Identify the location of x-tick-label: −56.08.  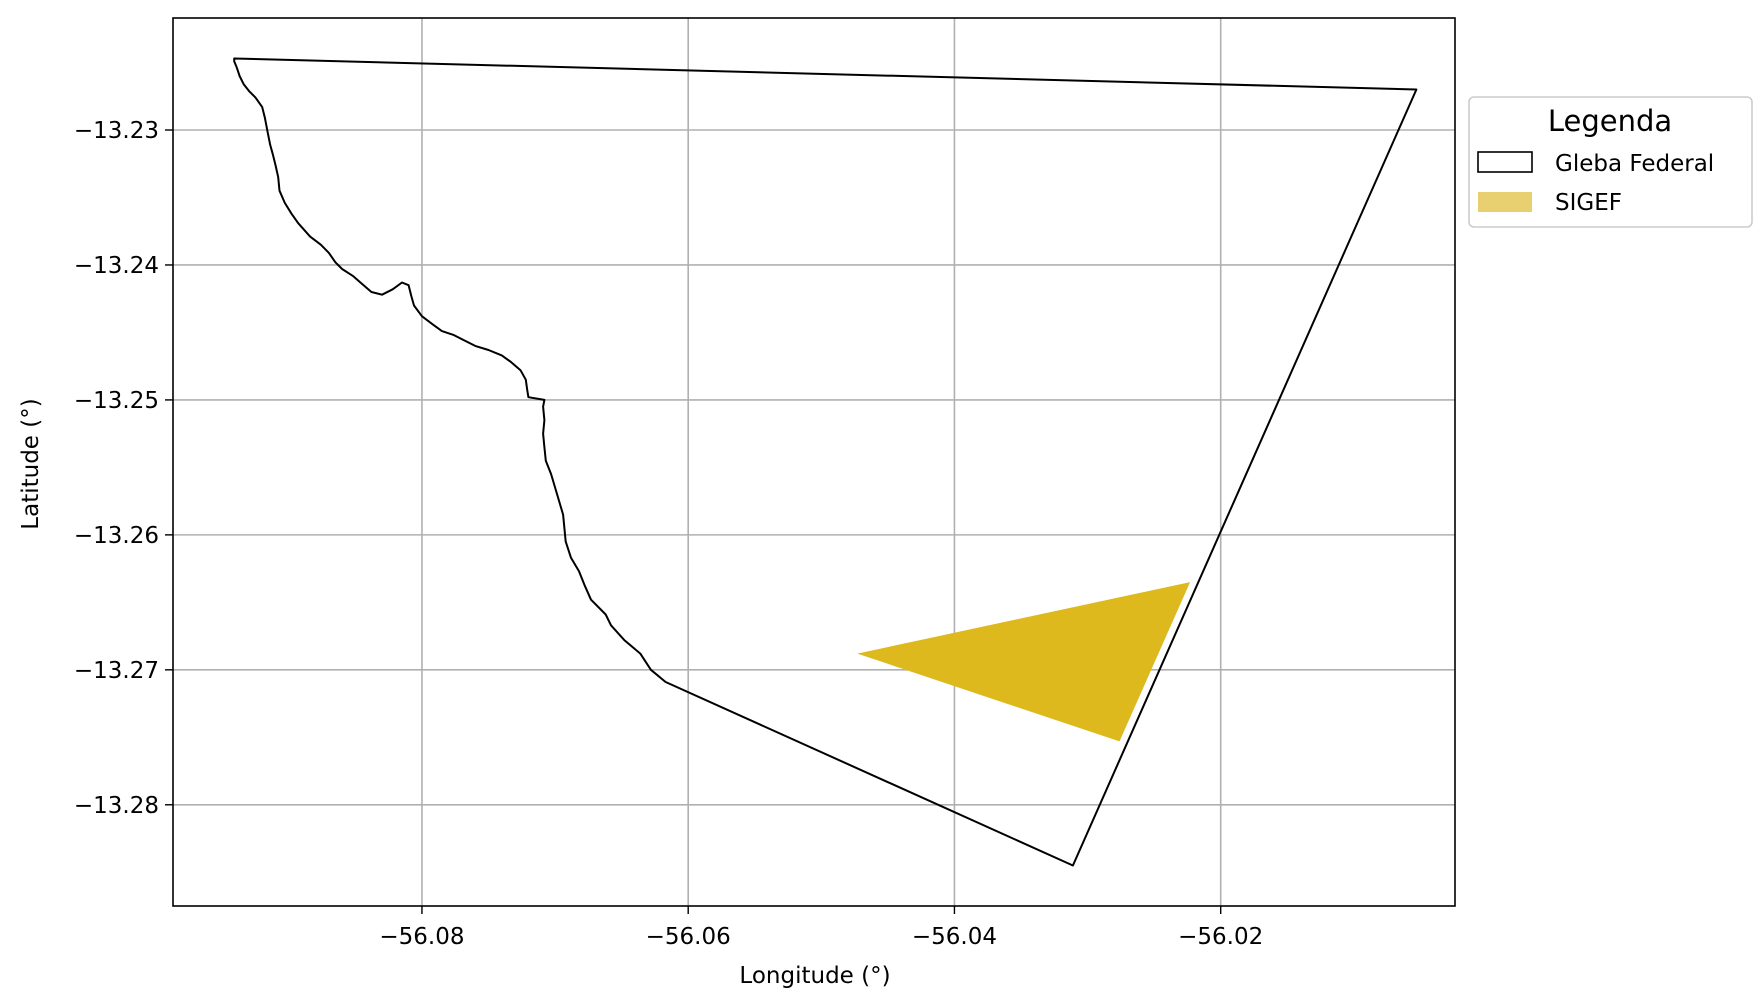
(421, 937).